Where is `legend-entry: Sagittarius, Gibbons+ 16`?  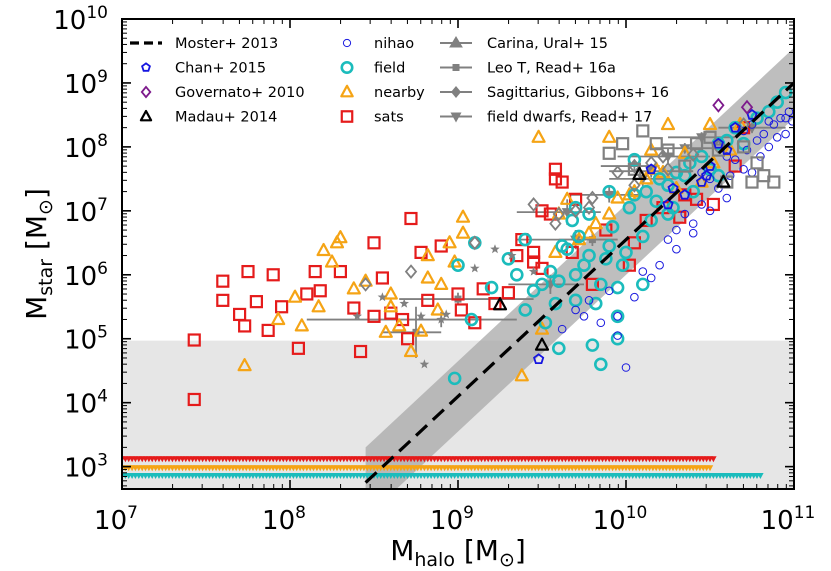 legend-entry: Sagittarius, Gibbons+ 16 is located at coordinates (560, 93).